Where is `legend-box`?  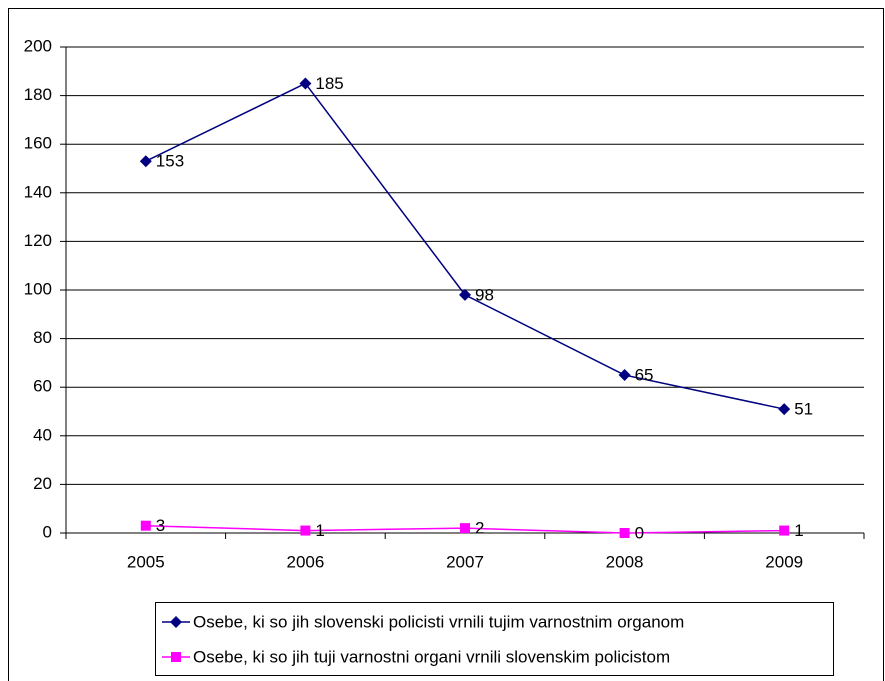
legend-box is located at coordinates (494, 639).